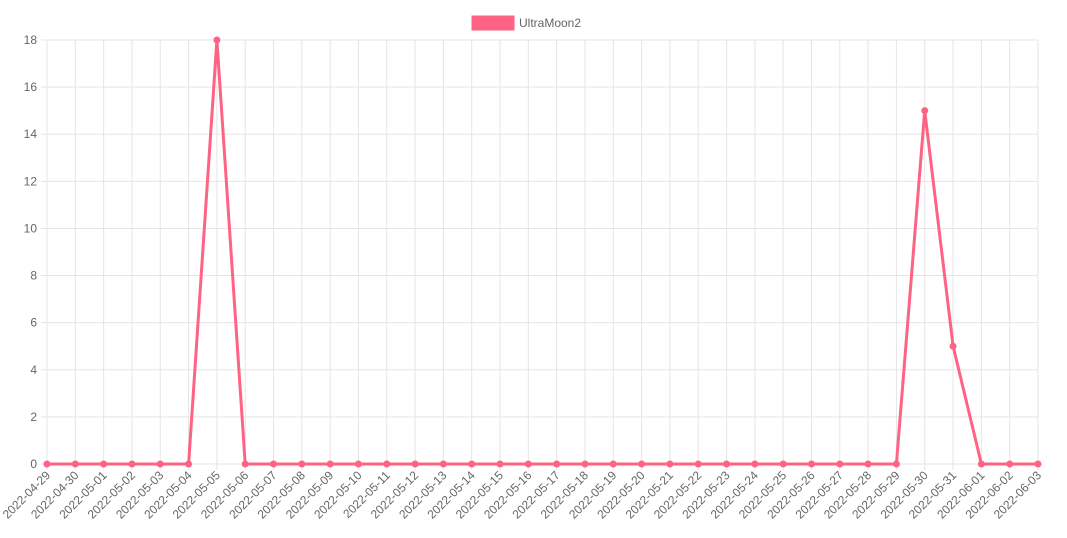 Image resolution: width=1067 pixels, height=538 pixels. Describe the element at coordinates (493, 23) in the screenshot. I see `legend-swatch` at that location.